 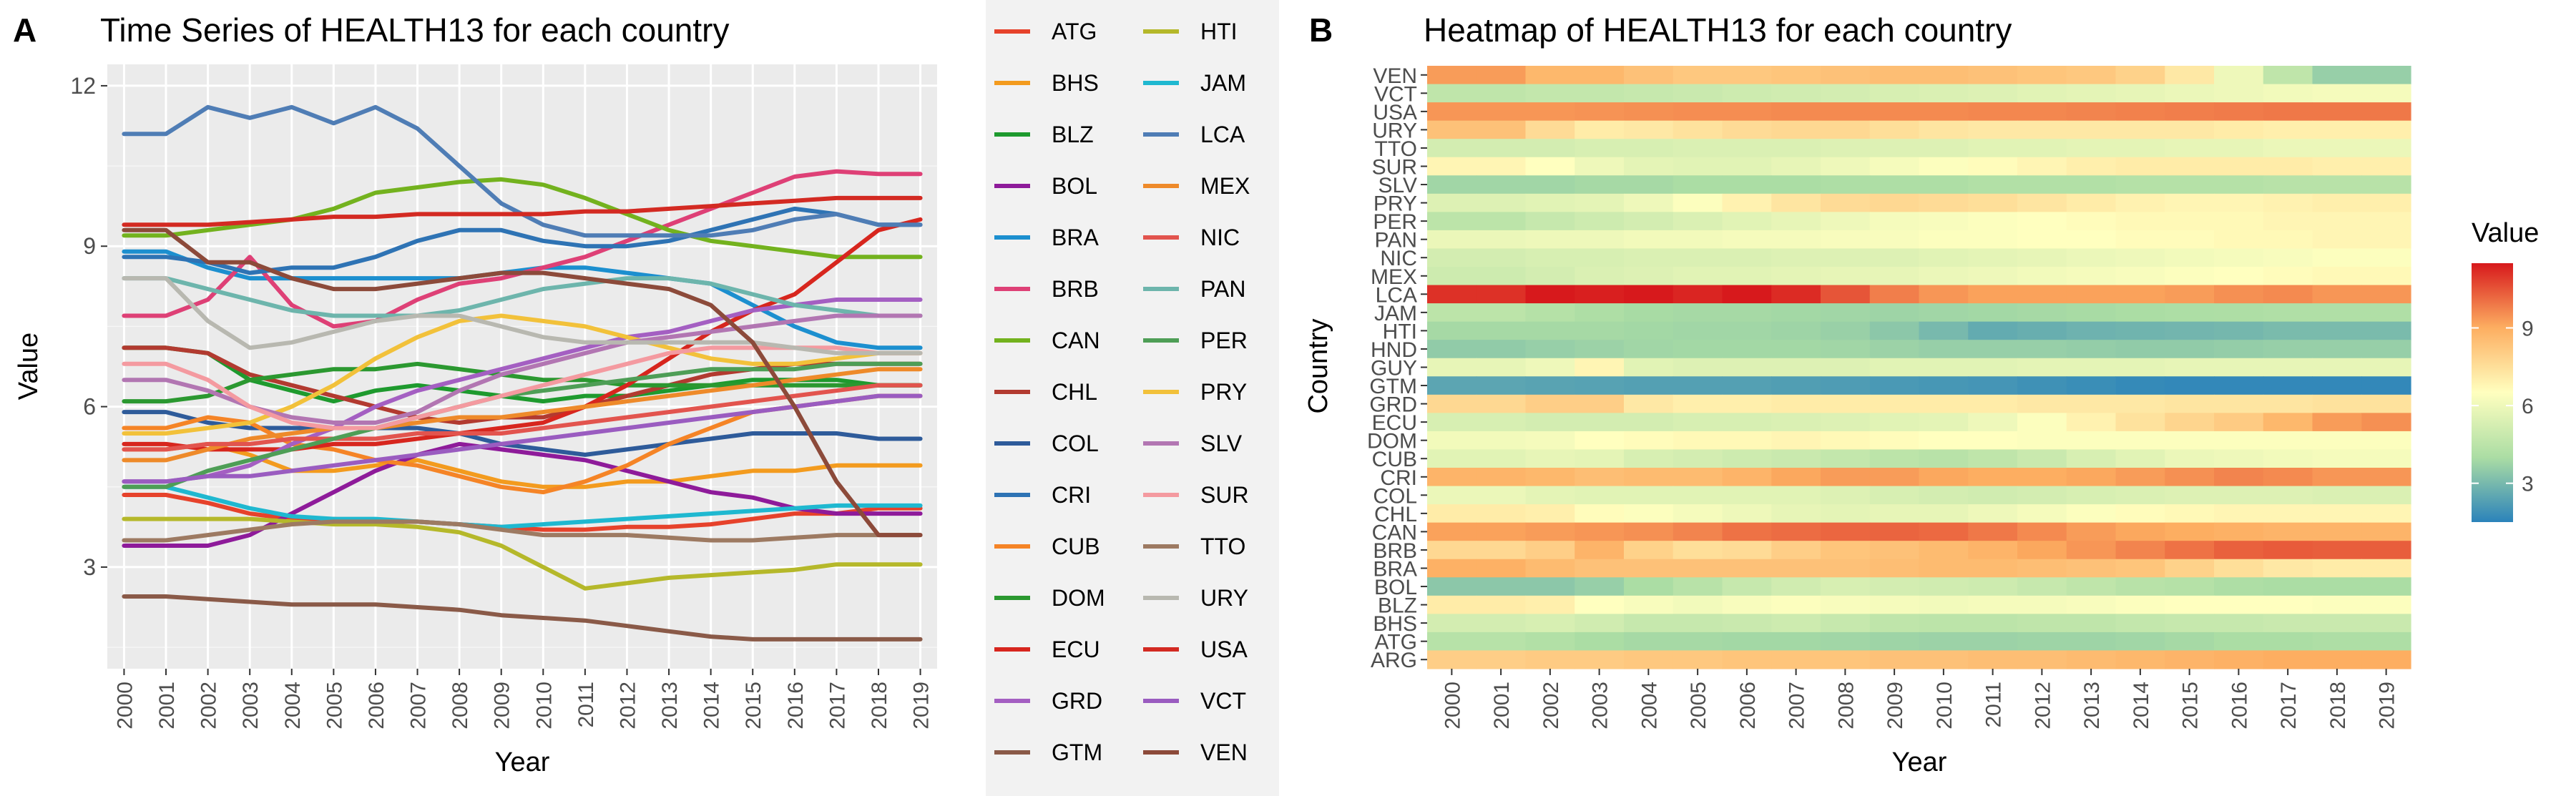 What do you see at coordinates (2191, 706) in the screenshot?
I see `col-label: 2015` at bounding box center [2191, 706].